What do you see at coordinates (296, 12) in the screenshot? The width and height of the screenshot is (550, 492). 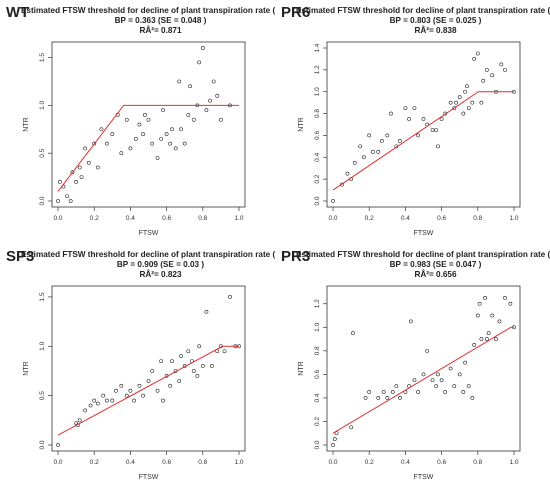 I see `panel-label: PR6` at bounding box center [296, 12].